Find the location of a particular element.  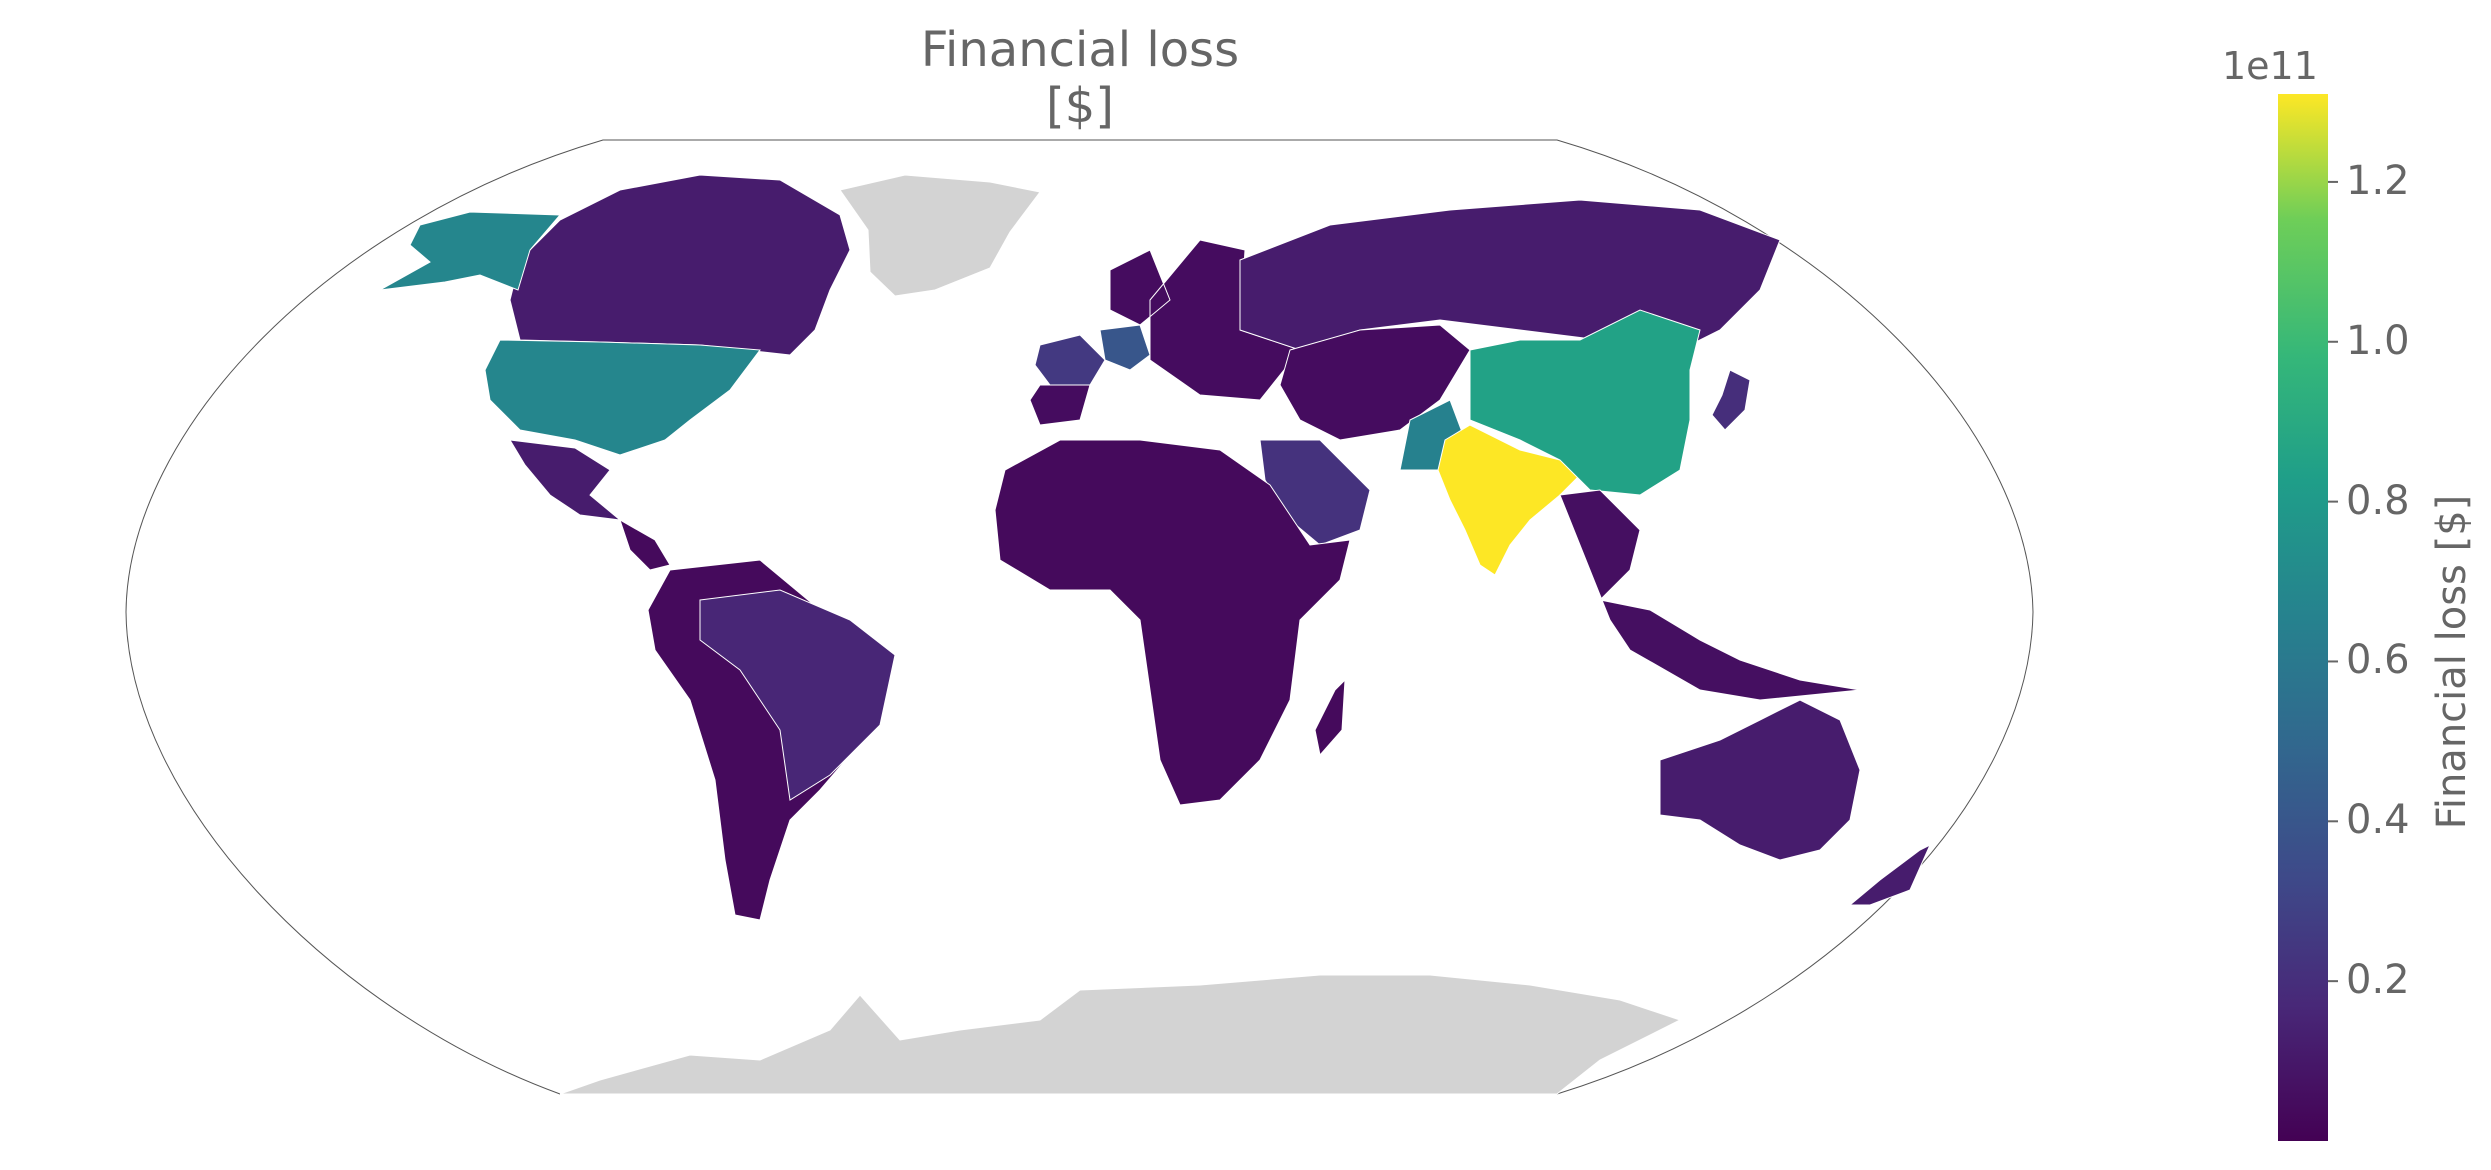

region-alaska is located at coordinates (470, 251).